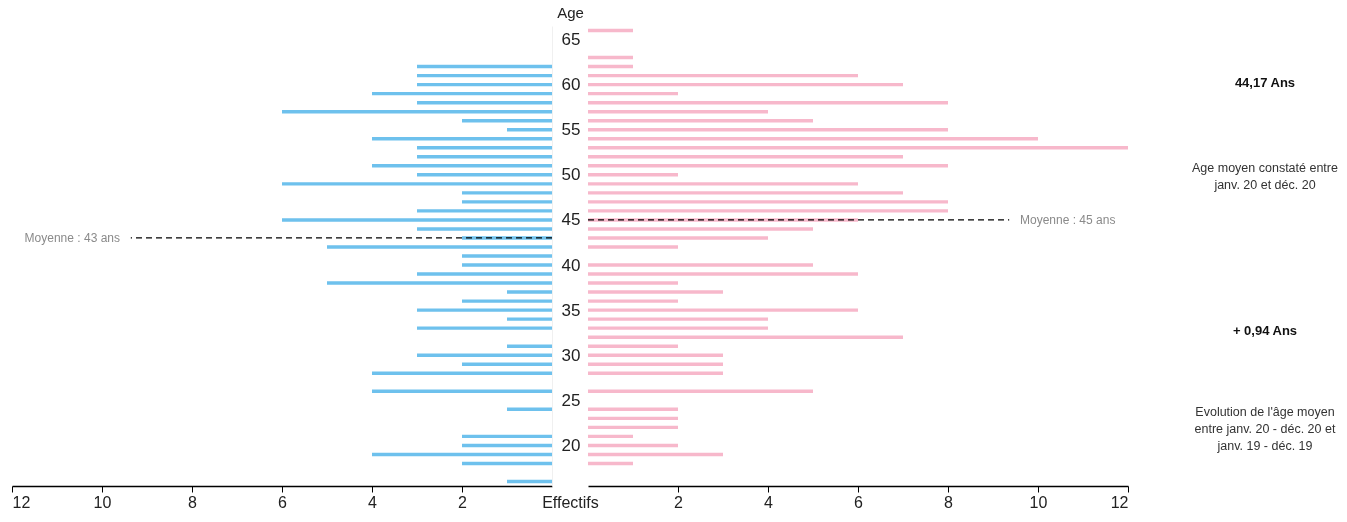 This screenshot has width=1347, height=522. Describe the element at coordinates (571, 40) in the screenshot. I see `y-tick-label: 65` at that location.